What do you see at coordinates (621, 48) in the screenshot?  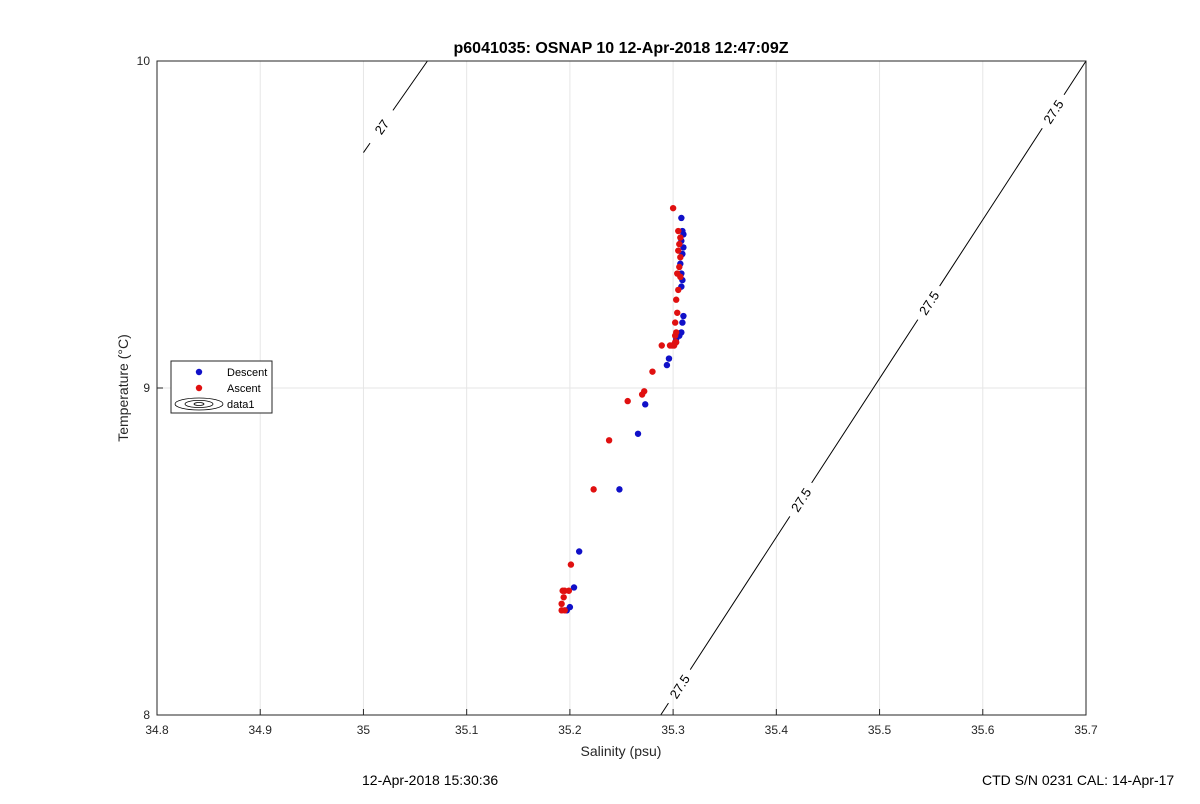 I see `chart-title: p6041035: OSNAP 10 12-Apr-2018 12:47:09Z` at bounding box center [621, 48].